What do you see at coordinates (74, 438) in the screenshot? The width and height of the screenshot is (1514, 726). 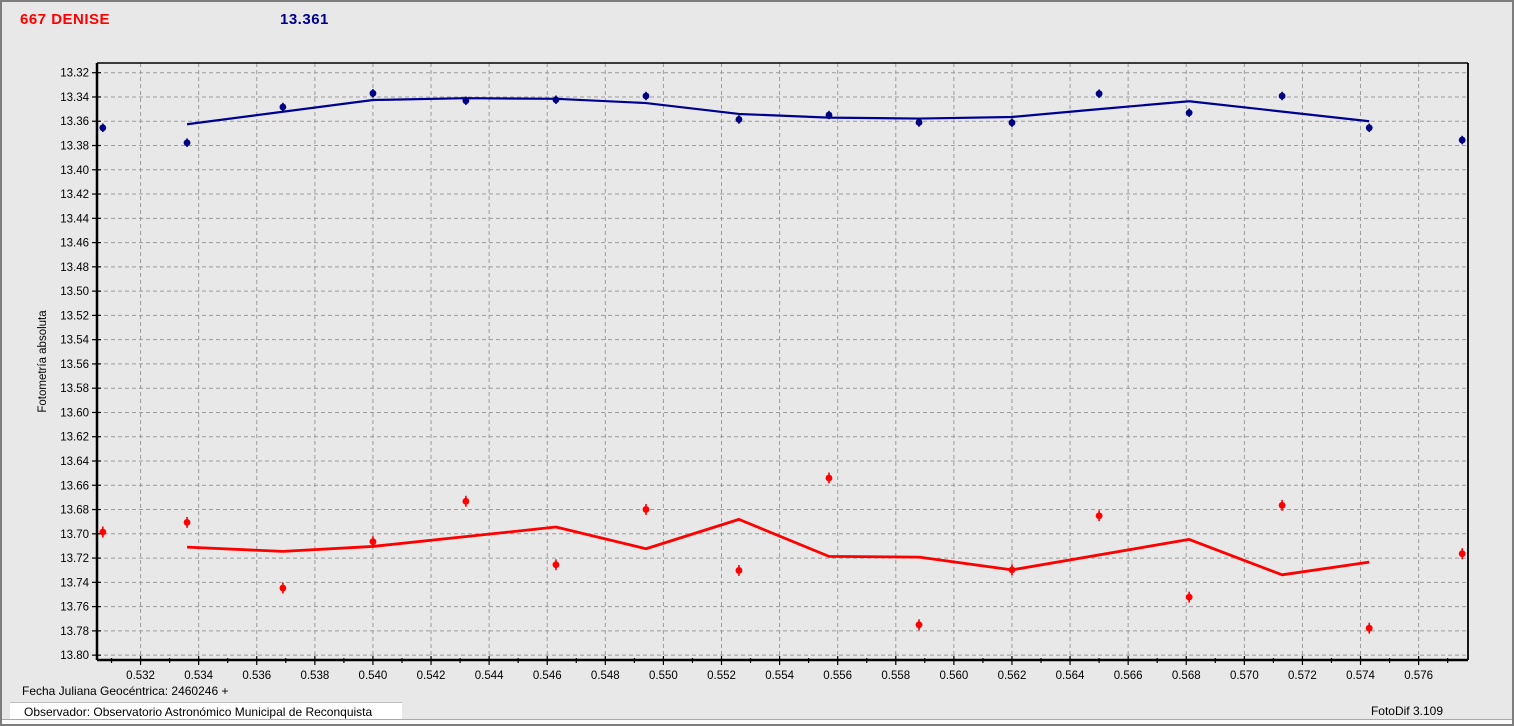 I see `svg-text: 13.62` at bounding box center [74, 438].